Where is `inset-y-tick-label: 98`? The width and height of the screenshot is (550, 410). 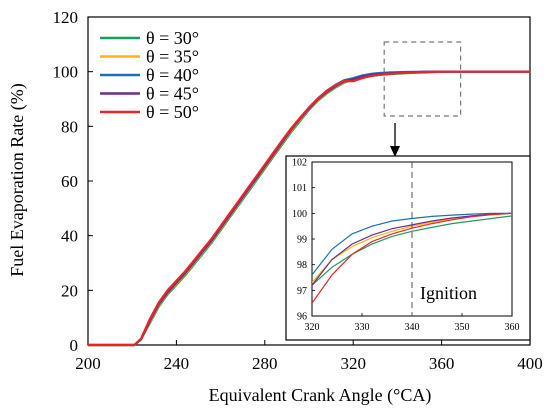 inset-y-tick-label: 98 is located at coordinates (302, 265).